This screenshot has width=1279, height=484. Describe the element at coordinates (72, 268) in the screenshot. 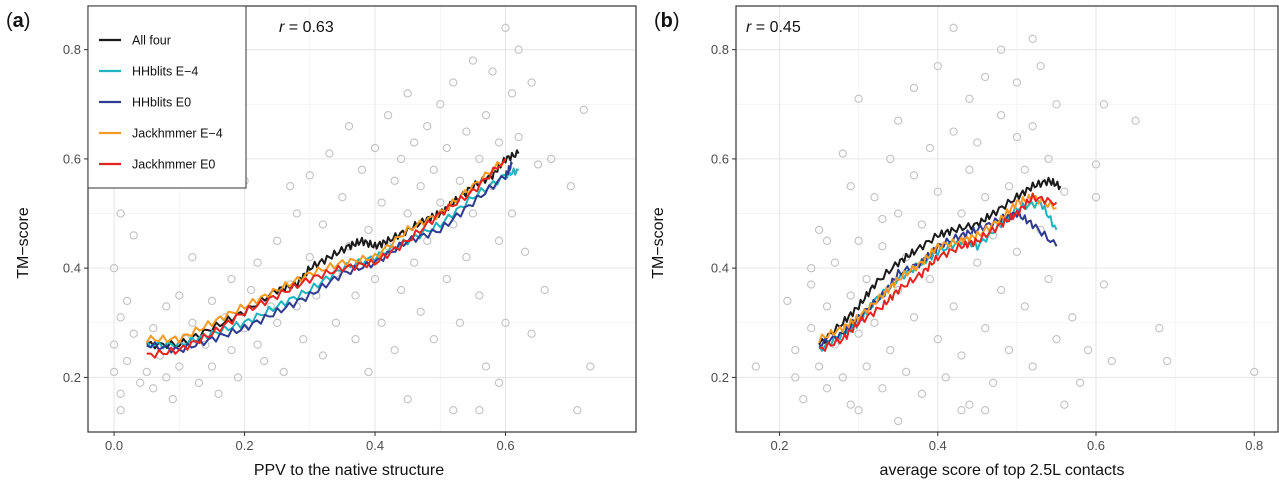

I see `y-tick-label: 0.4` at that location.